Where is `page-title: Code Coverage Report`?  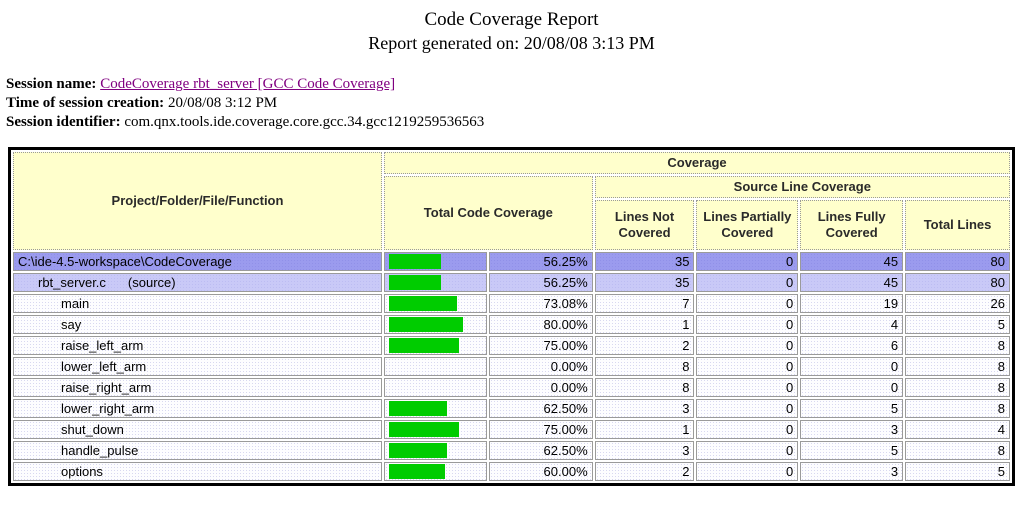 page-title: Code Coverage Report is located at coordinates (511, 19).